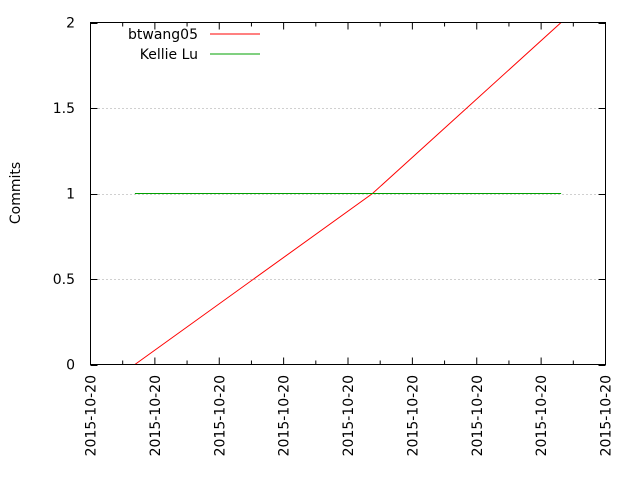 The width and height of the screenshot is (640, 480). What do you see at coordinates (194, 45) in the screenshot?
I see `legend: btwang05 Kellie Lu` at bounding box center [194, 45].